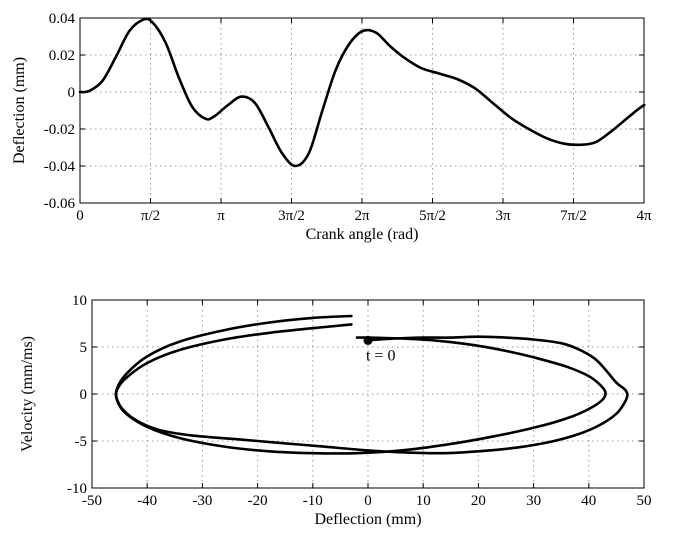  Describe the element at coordinates (60, 204) in the screenshot. I see `y-tick-label: -0.06` at that location.